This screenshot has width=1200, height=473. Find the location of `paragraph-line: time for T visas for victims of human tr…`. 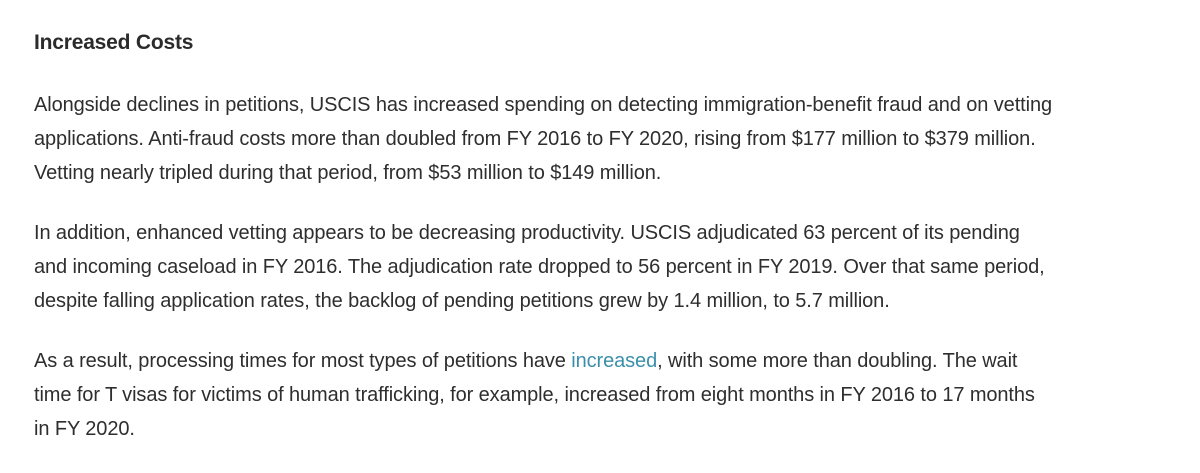

paragraph-line: time for T visas for victims of human tr… is located at coordinates (534, 395).